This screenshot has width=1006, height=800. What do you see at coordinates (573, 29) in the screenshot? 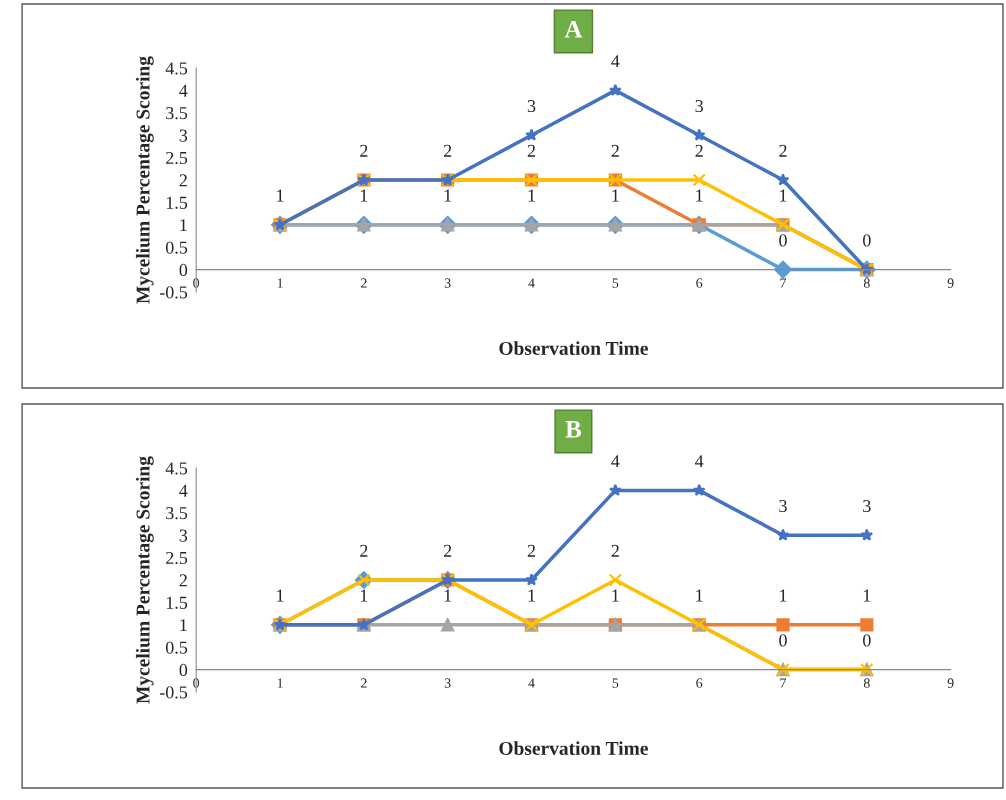
I see `chart-title: A` at bounding box center [573, 29].